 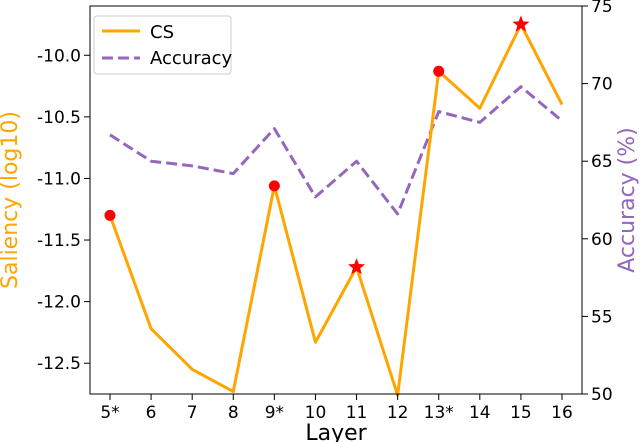 I want to click on y-right-tick-label: 70, so click(x=602, y=85).